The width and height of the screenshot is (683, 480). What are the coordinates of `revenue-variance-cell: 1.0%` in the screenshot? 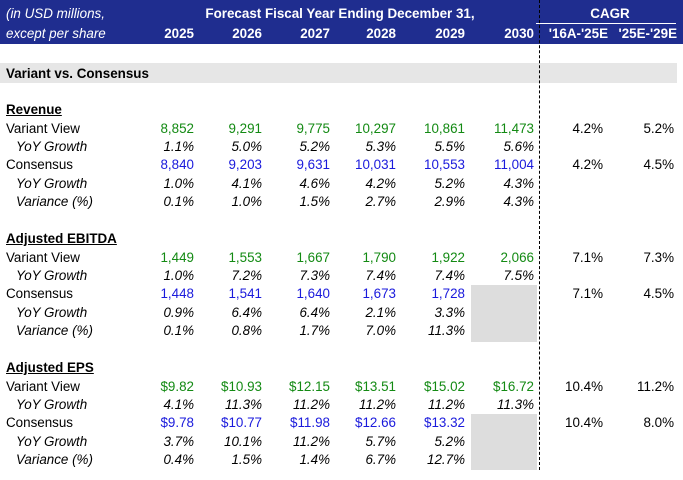 It's located at (246, 201).